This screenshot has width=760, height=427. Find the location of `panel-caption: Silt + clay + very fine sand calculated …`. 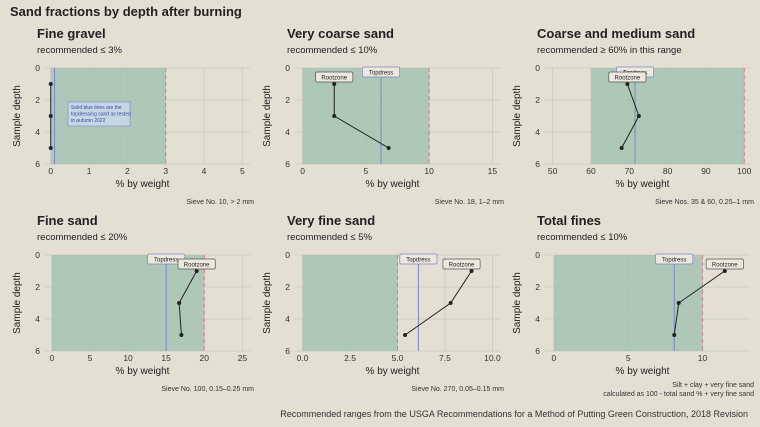

panel-caption: Silt + clay + very fine sand calculated … is located at coordinates (678, 390).